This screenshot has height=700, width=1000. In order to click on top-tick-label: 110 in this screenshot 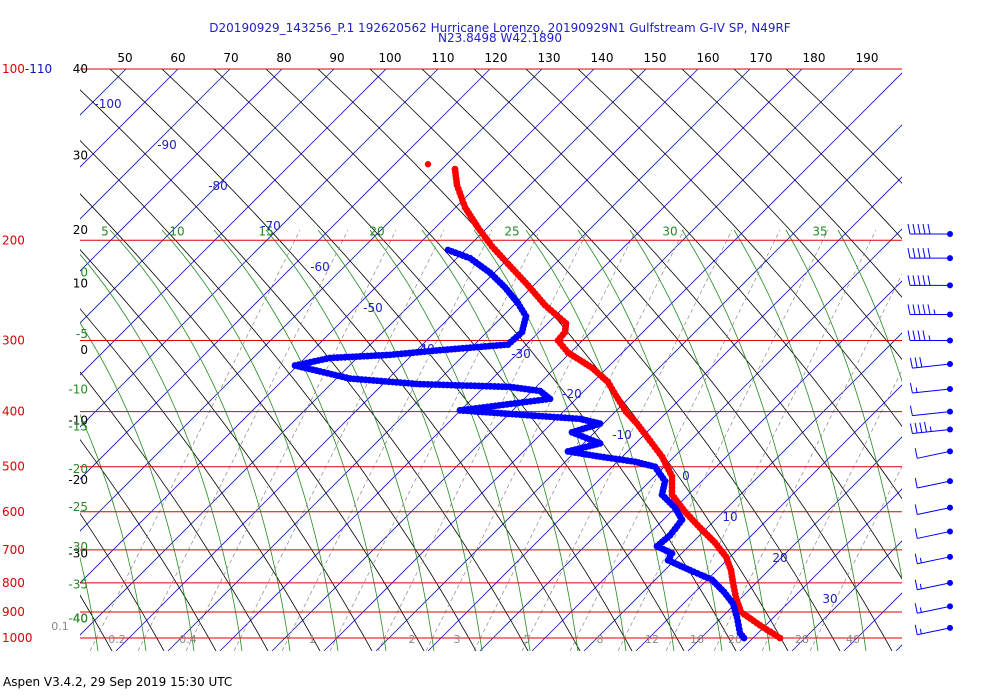, I will do `click(443, 58)`.